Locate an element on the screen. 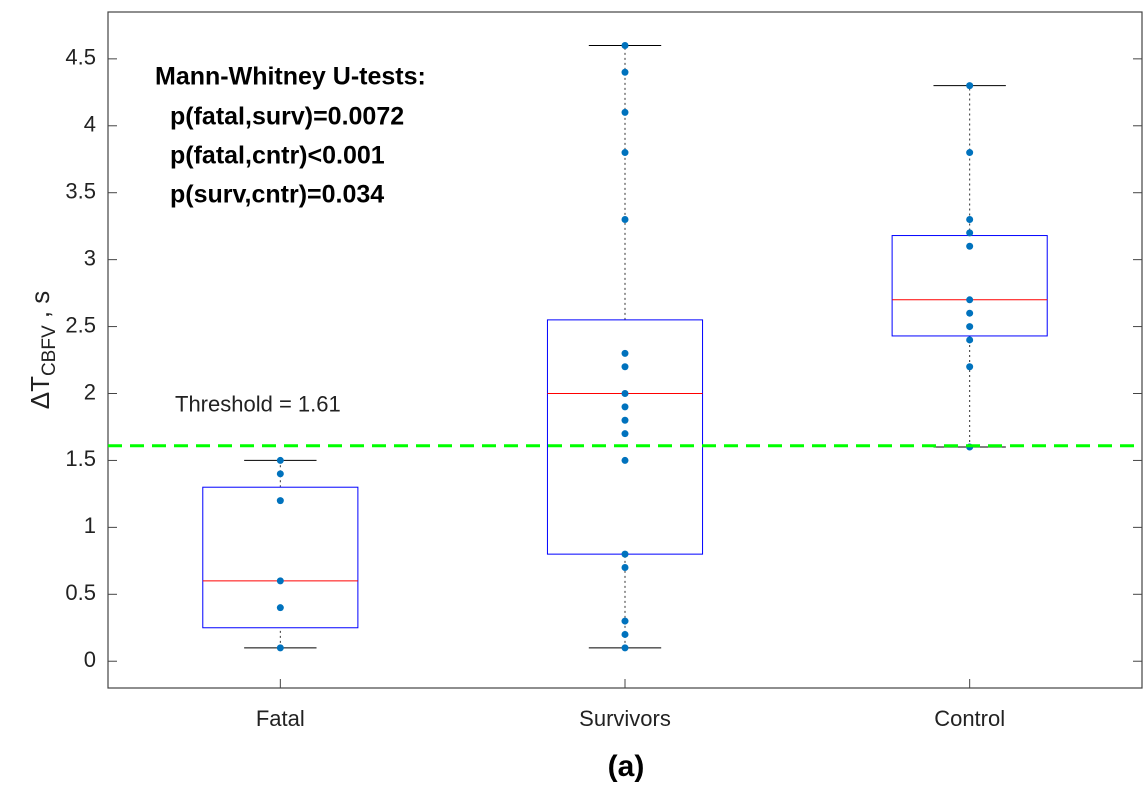 This screenshot has height=790, width=1144. y-tick-label: 1 is located at coordinates (90, 525).